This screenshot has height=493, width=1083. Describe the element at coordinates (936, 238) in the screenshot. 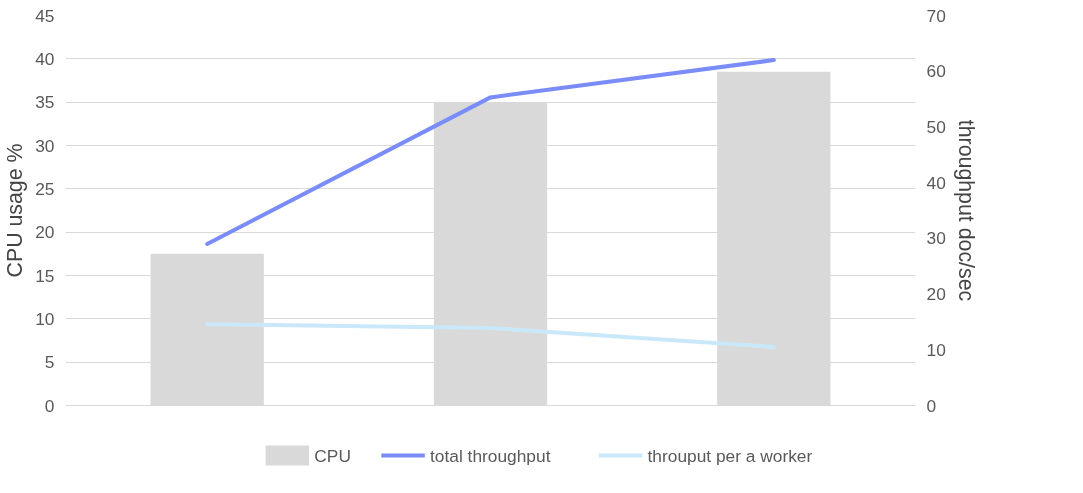

I see `y2-tick-label: 30` at that location.